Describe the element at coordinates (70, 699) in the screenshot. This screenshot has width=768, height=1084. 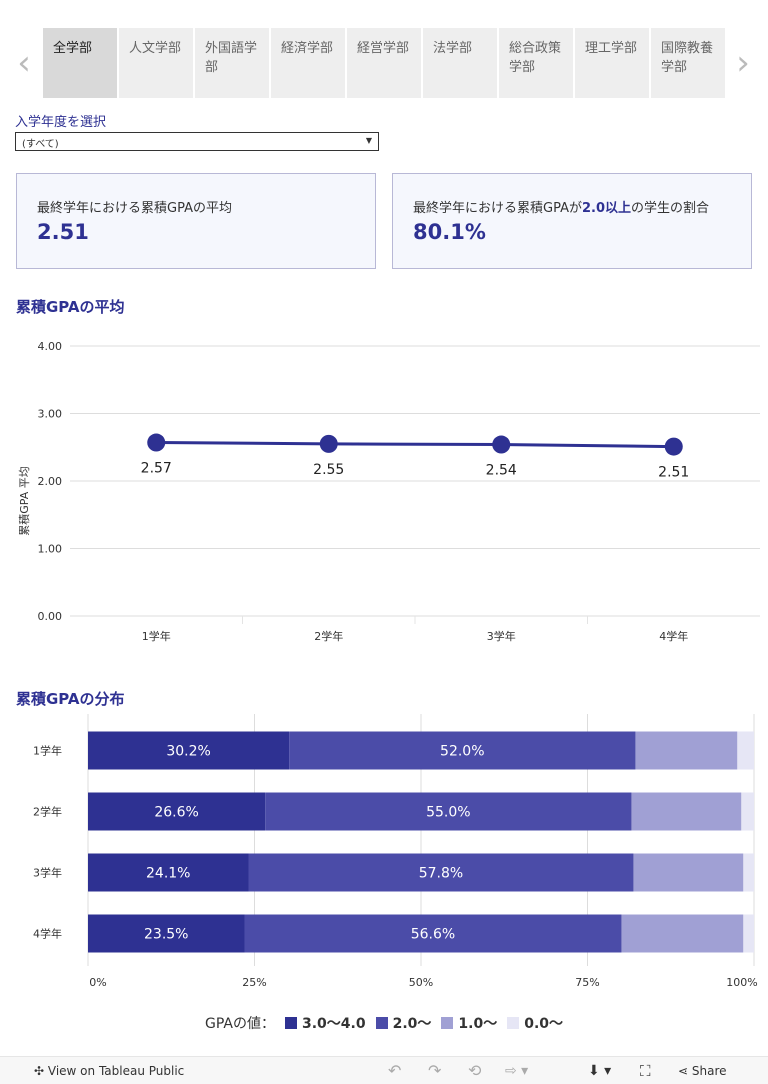
I see `bar-chart-title: 累積GPAの分布` at that location.